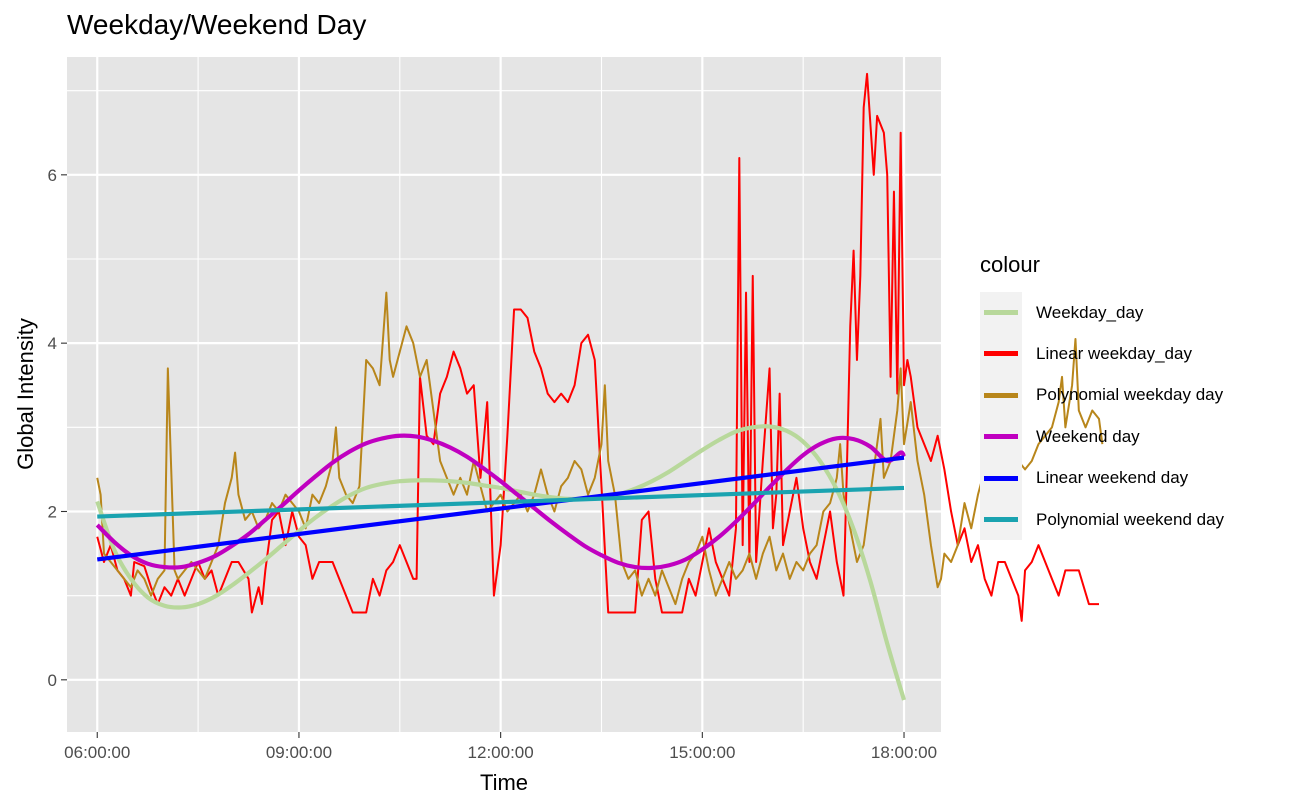 This screenshot has width=1294, height=808. What do you see at coordinates (504, 782) in the screenshot?
I see `x-axis-title: Time` at bounding box center [504, 782].